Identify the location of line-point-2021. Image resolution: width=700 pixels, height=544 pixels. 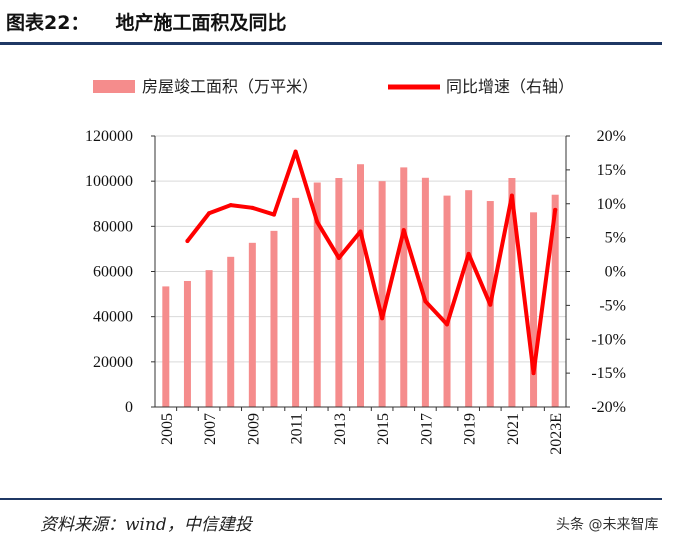
(511, 195).